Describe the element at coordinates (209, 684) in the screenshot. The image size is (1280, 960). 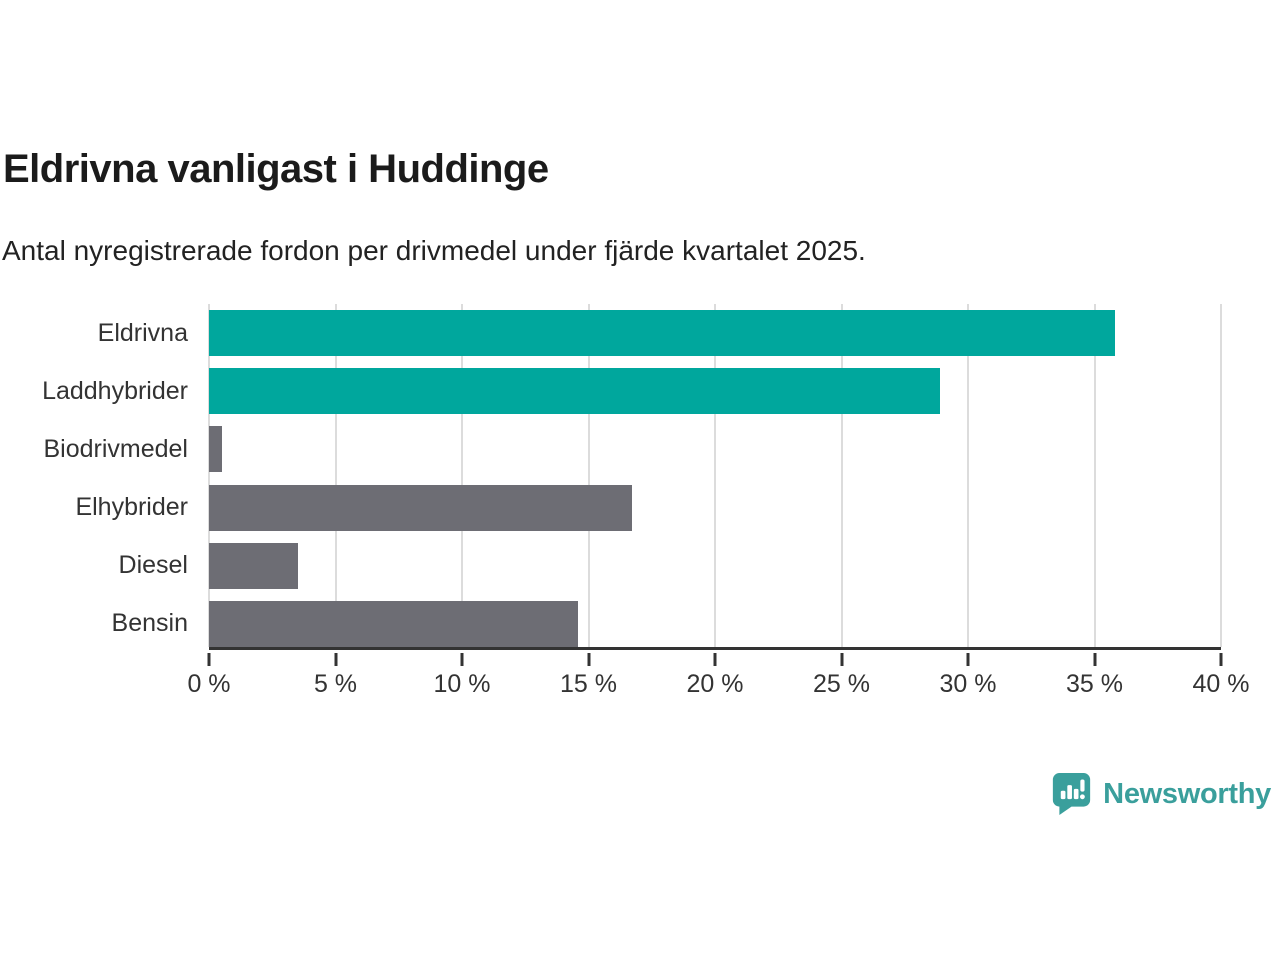
I see `x-tick-label: 0 %` at that location.